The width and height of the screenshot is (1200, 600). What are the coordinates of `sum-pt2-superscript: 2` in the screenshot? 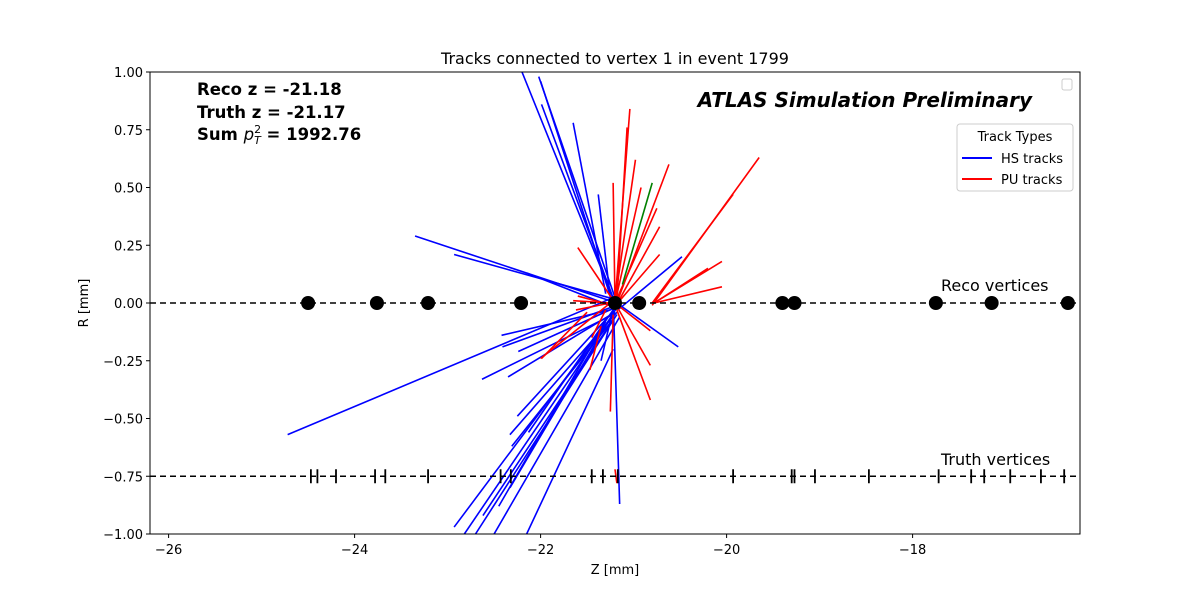 It's located at (257, 129).